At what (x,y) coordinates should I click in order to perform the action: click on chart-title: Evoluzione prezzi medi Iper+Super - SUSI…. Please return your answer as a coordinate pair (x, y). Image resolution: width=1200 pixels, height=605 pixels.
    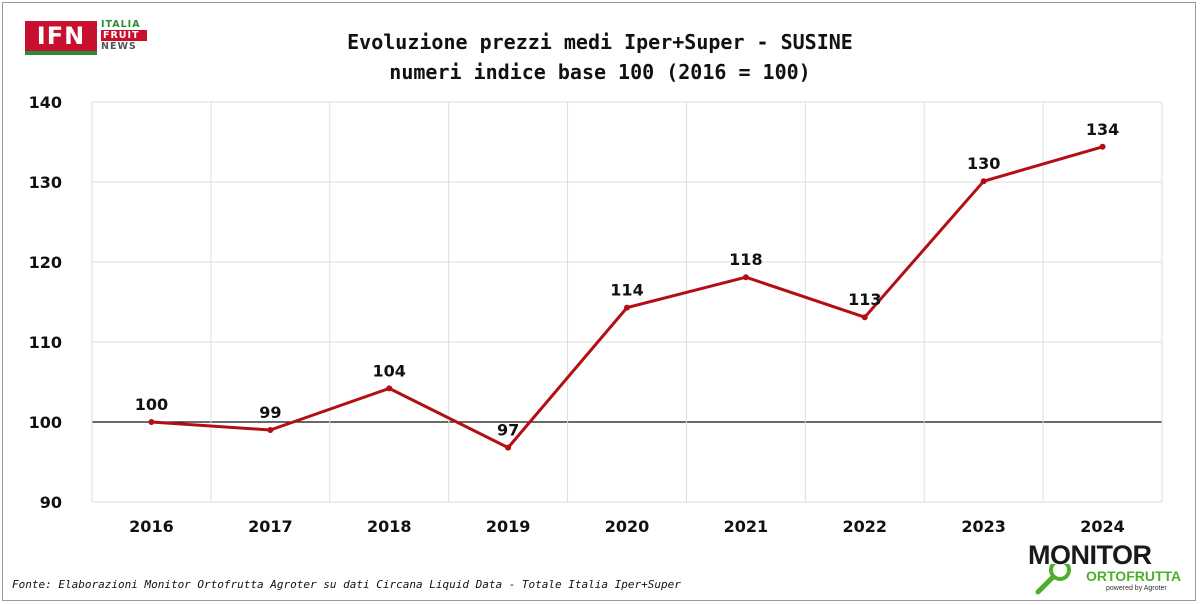
    Looking at the image, I should click on (600, 42).